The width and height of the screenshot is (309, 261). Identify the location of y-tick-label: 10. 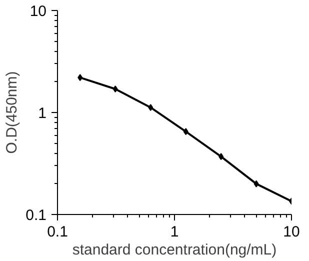
(38, 11).